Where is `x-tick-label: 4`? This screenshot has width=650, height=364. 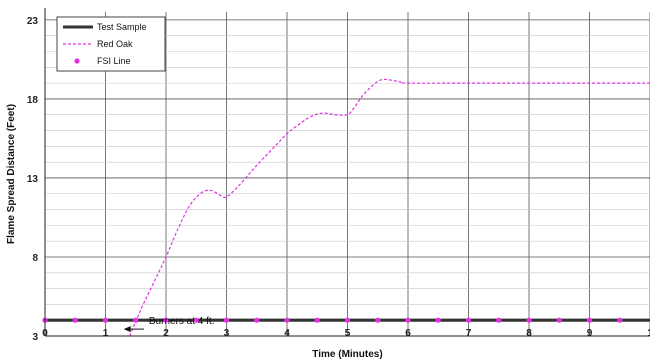 x-tick-label: 4 is located at coordinates (287, 333).